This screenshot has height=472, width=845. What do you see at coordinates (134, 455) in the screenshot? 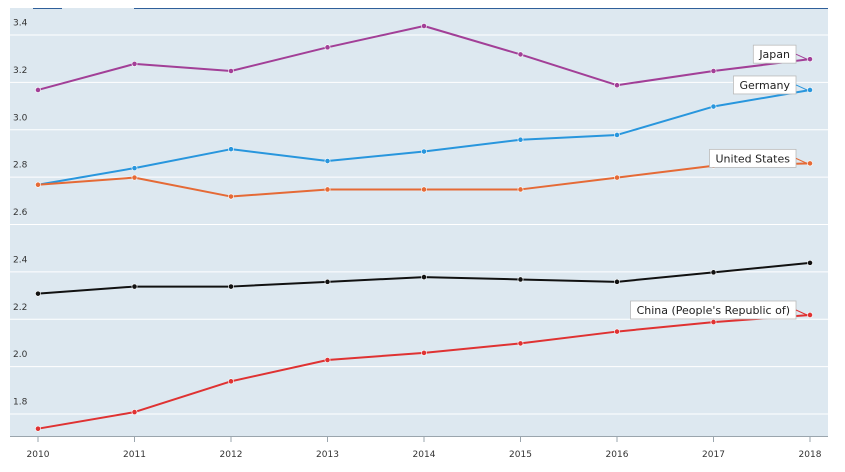
I see `x-tick-label: 2011` at bounding box center [134, 455].